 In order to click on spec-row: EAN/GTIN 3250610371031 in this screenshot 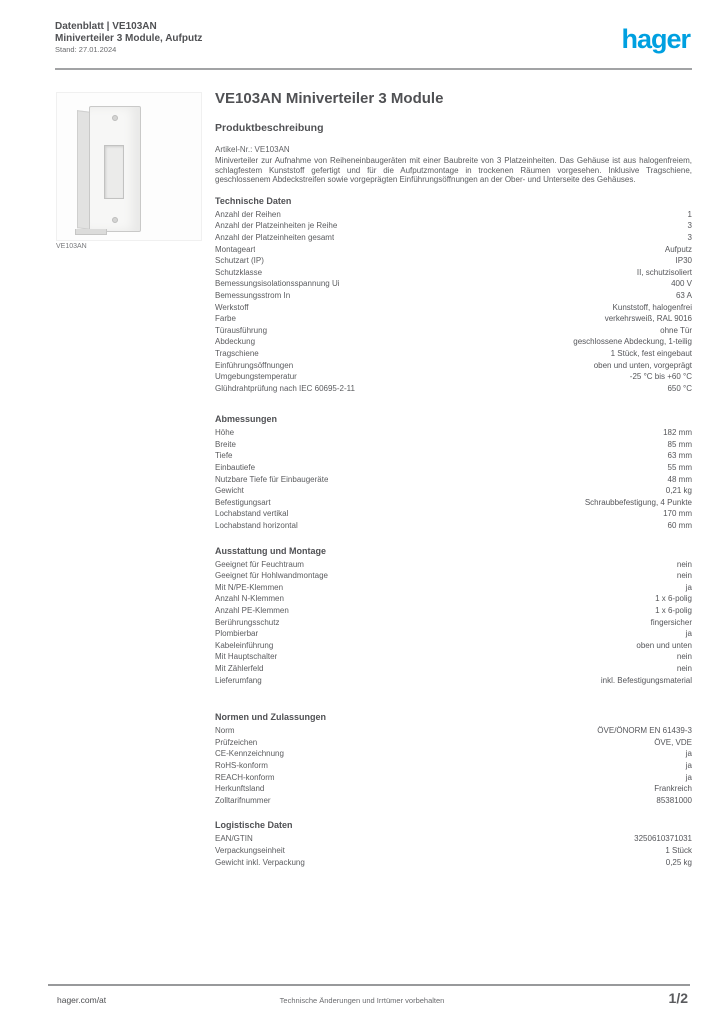, I will do `click(453, 839)`.